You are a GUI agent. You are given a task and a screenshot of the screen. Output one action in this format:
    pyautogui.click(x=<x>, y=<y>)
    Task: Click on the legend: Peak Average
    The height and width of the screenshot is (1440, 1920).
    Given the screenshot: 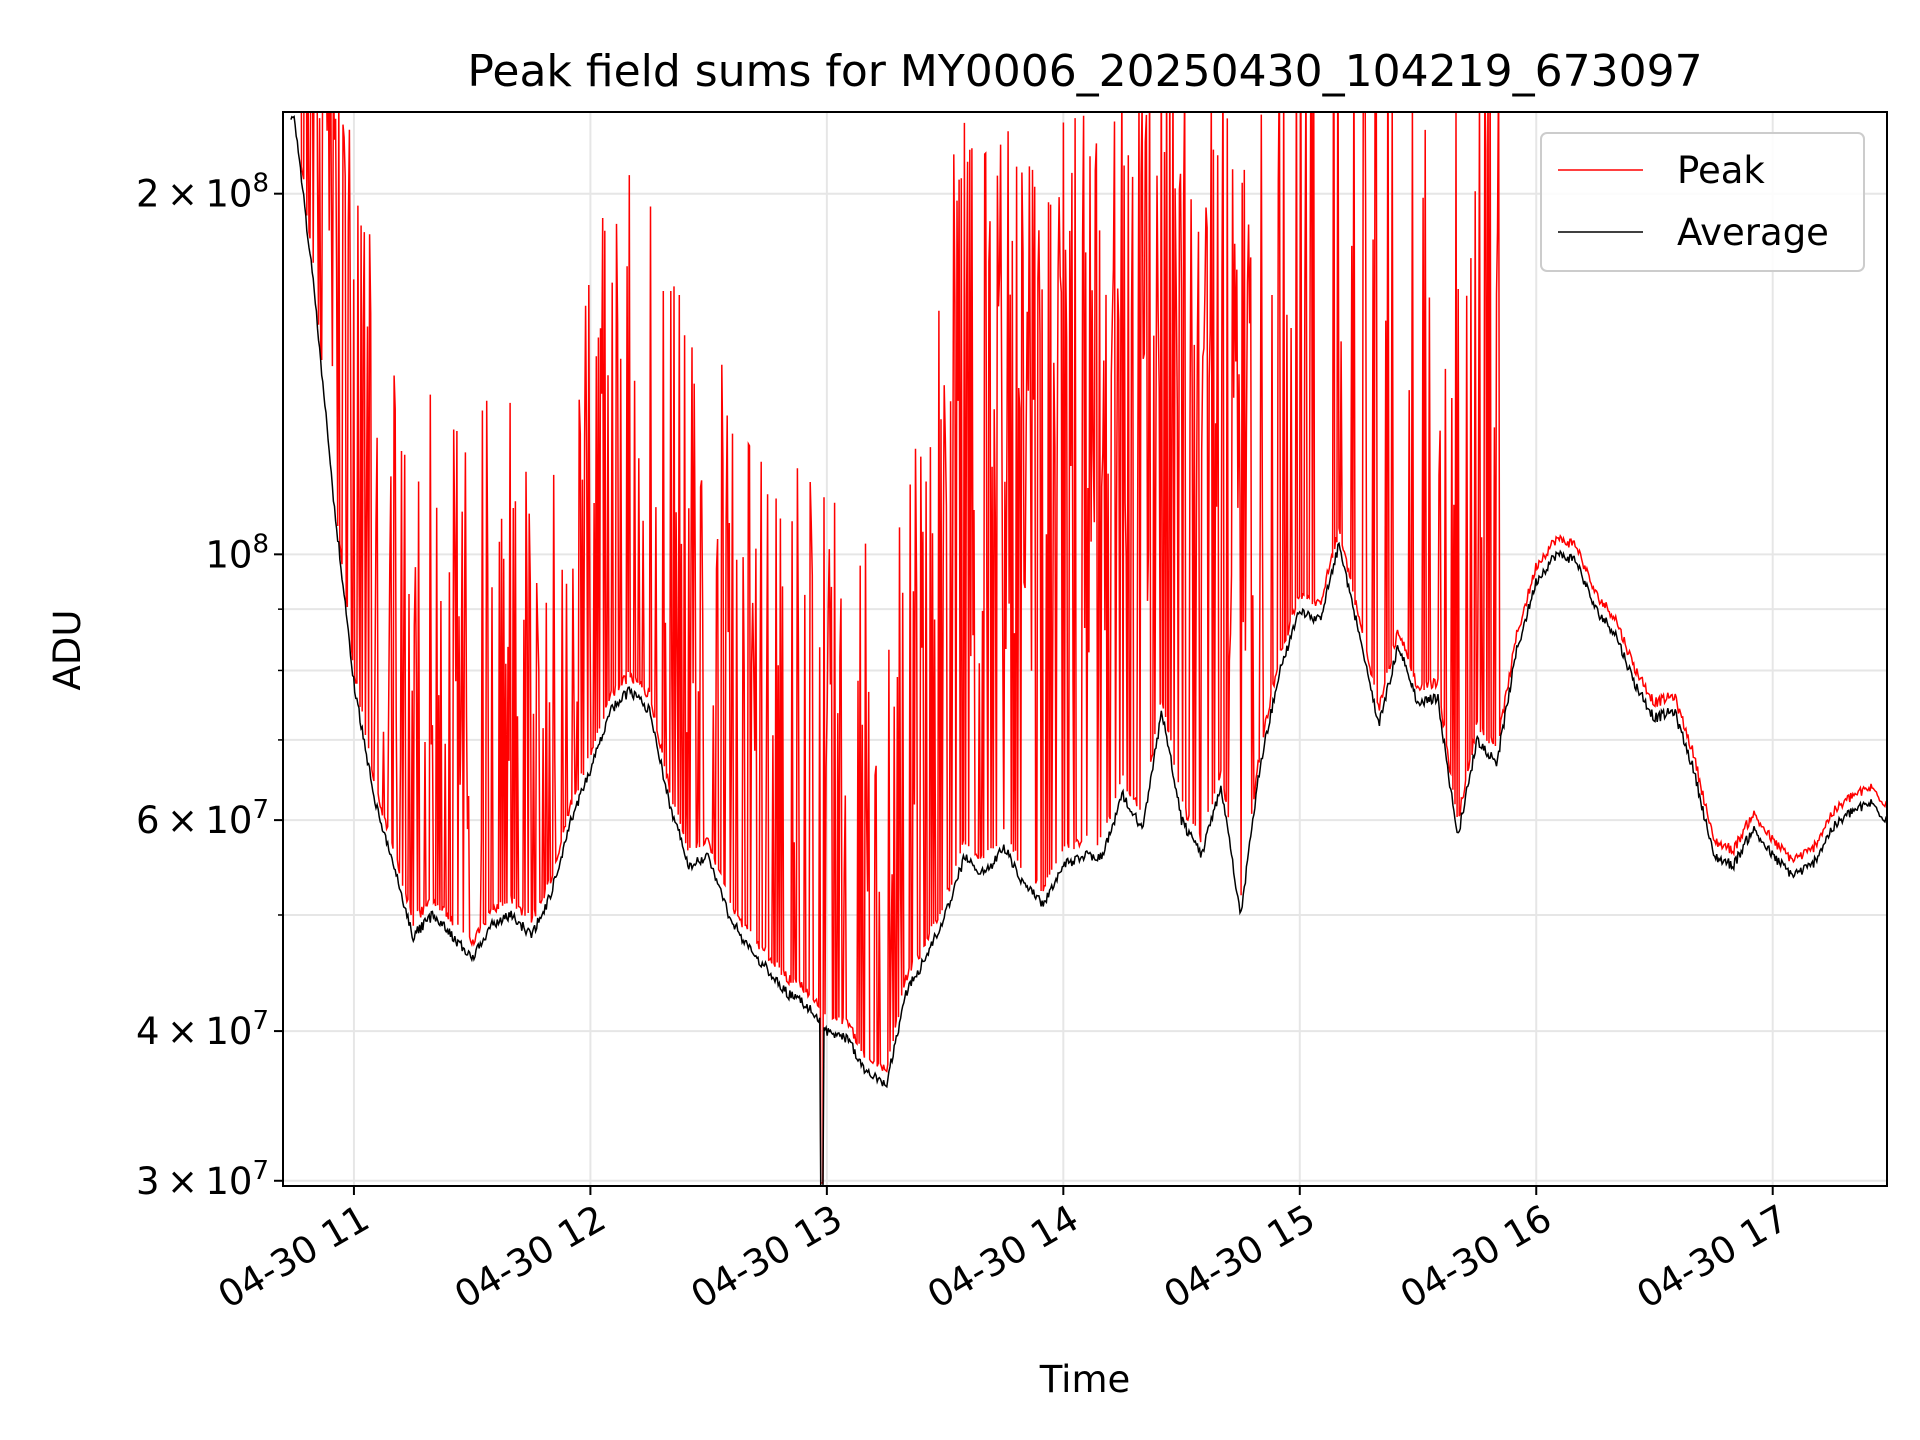 What is the action you would take?
    pyautogui.click(x=1702, y=202)
    